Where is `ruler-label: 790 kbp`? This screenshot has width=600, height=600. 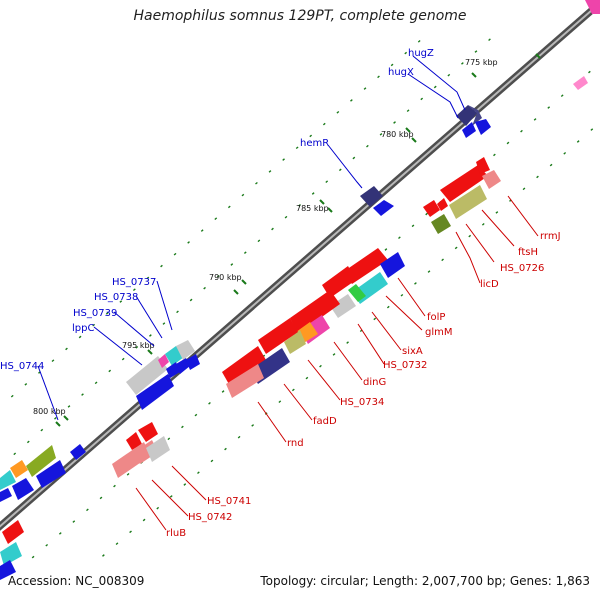
ruler-label: 790 kbp is located at coordinates (225, 277).